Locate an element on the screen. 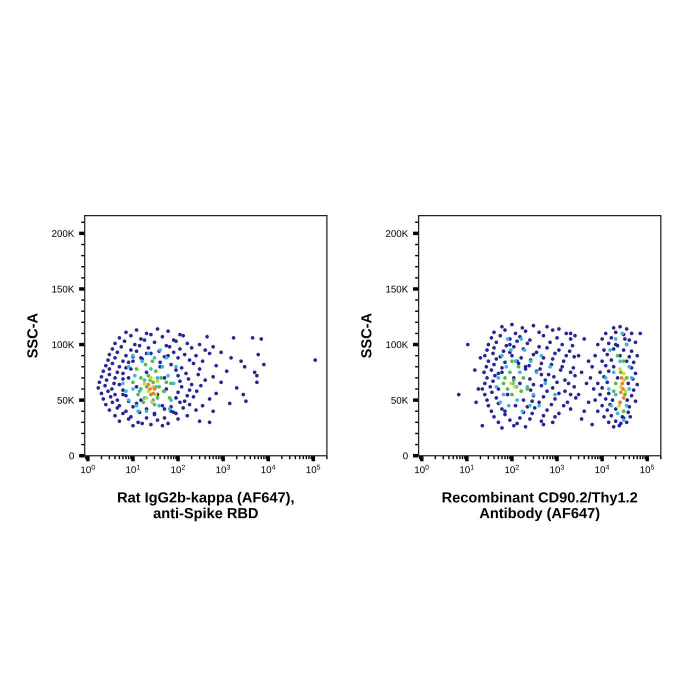  x-axis-title: Recombinant CD90.2/Thy1.2 Antibody (AF647) is located at coordinates (540, 507).